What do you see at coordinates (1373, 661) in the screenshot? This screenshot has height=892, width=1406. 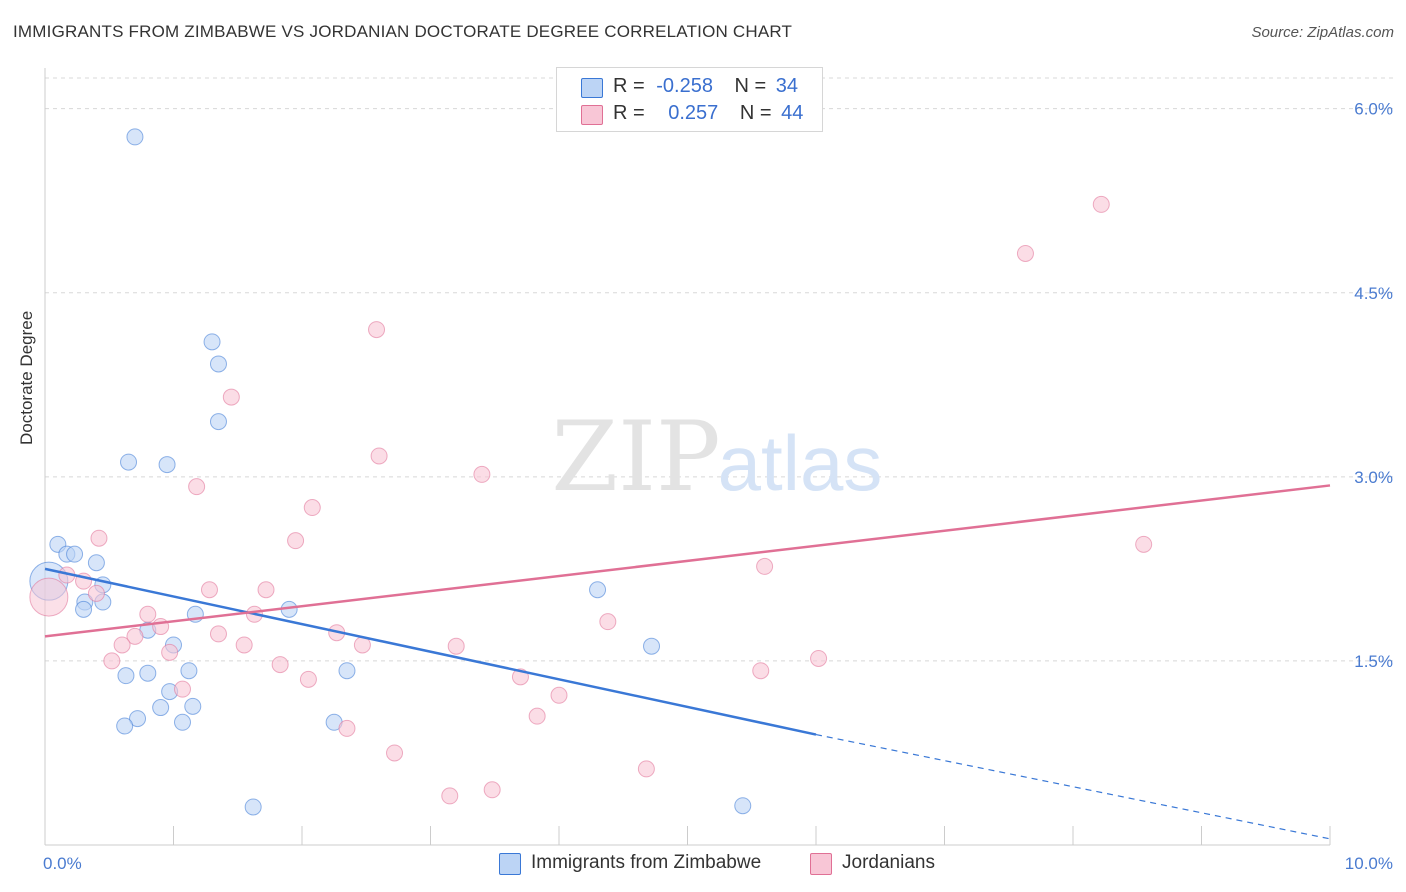 I see `y-tick-label: 1.5%` at bounding box center [1373, 661].